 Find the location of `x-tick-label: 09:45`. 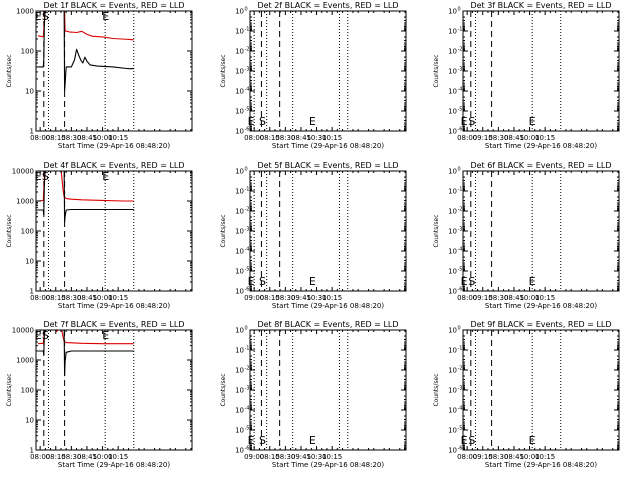

x-tick-label: 09:45 is located at coordinates (301, 298).